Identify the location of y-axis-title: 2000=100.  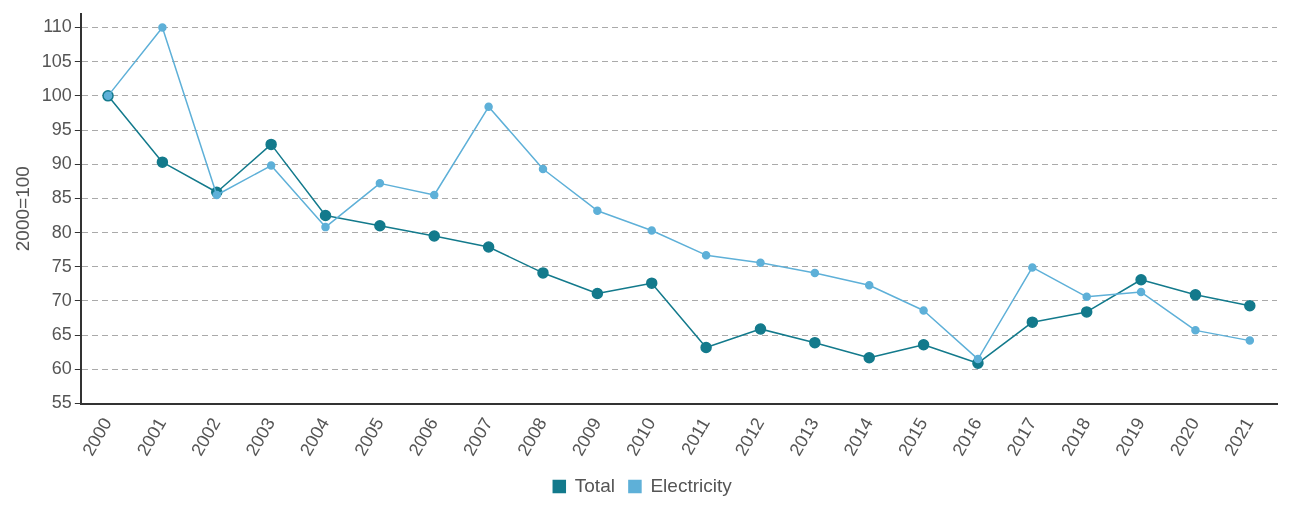
(22, 209).